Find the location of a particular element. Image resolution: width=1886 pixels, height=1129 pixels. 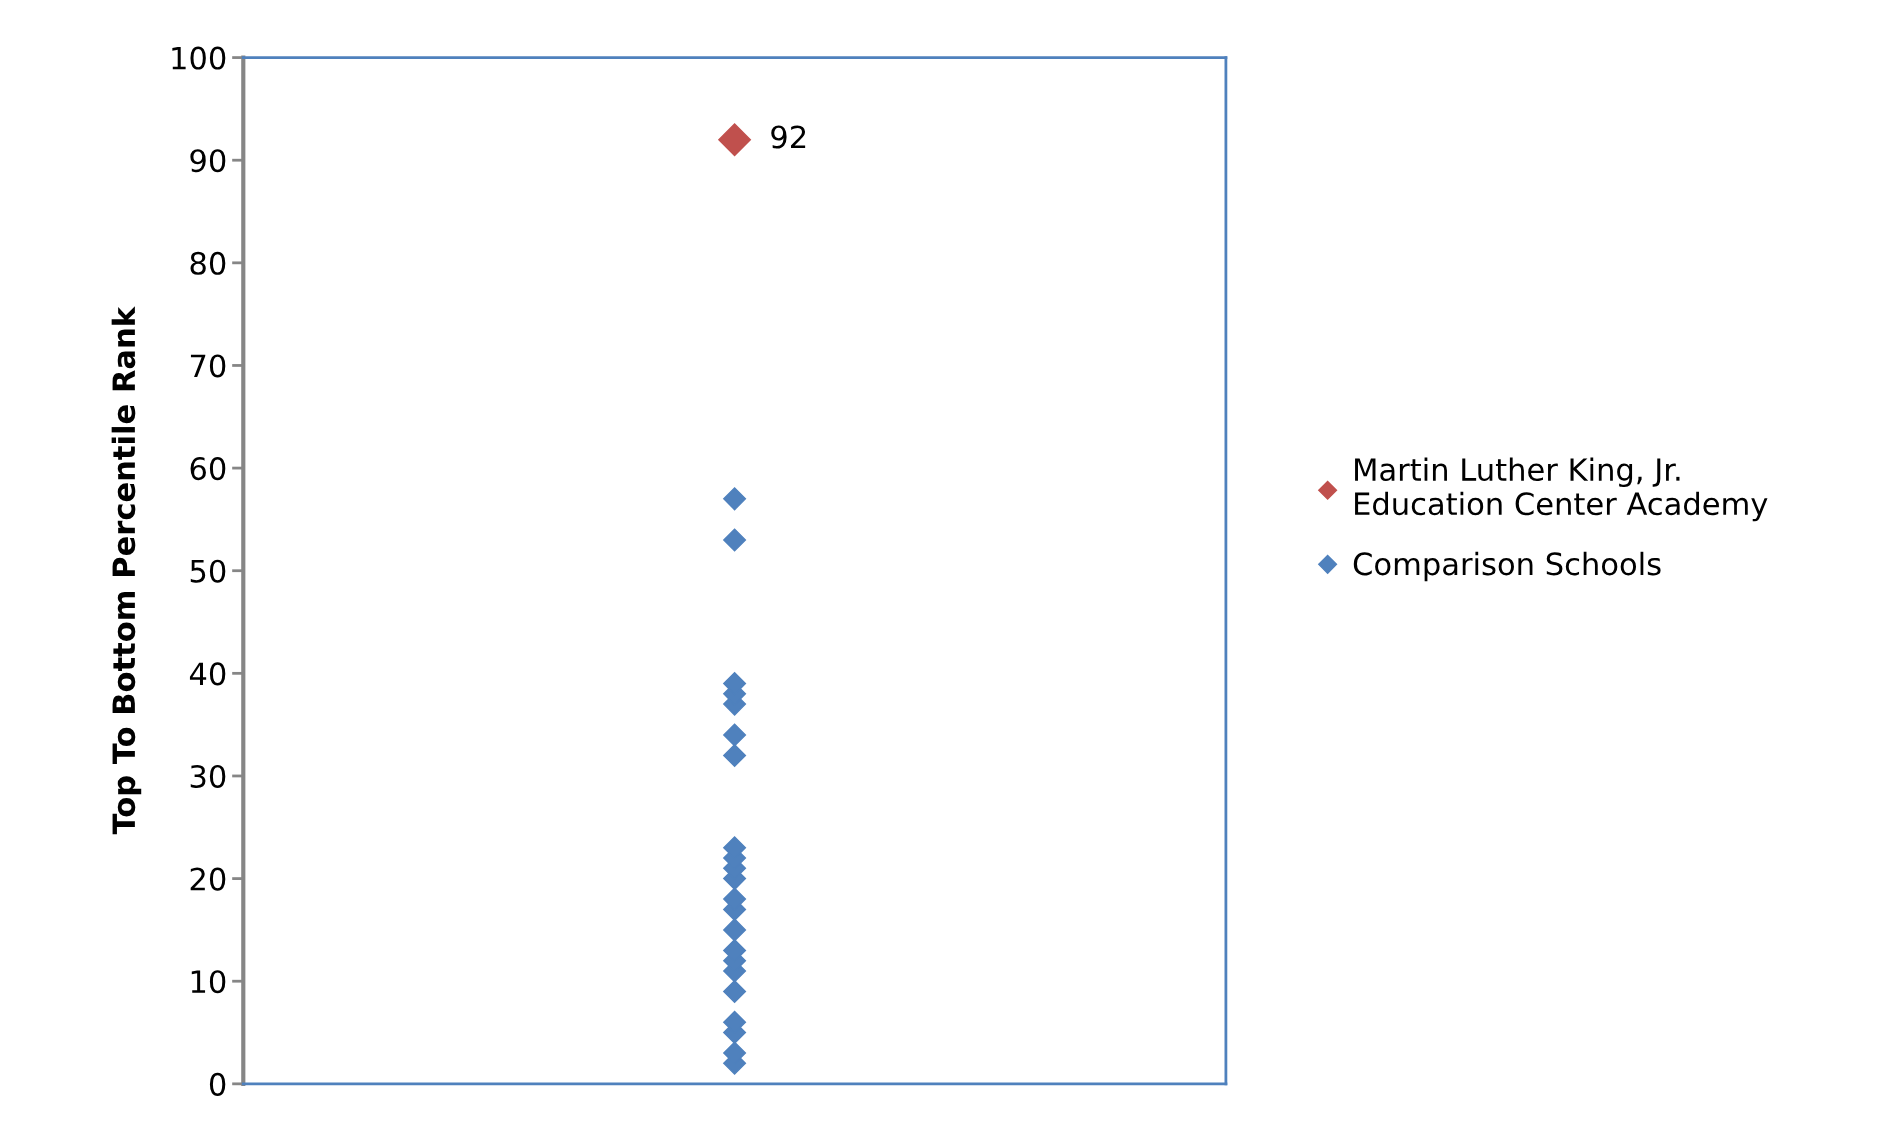

y-tick-label: 0 is located at coordinates (217, 1084).